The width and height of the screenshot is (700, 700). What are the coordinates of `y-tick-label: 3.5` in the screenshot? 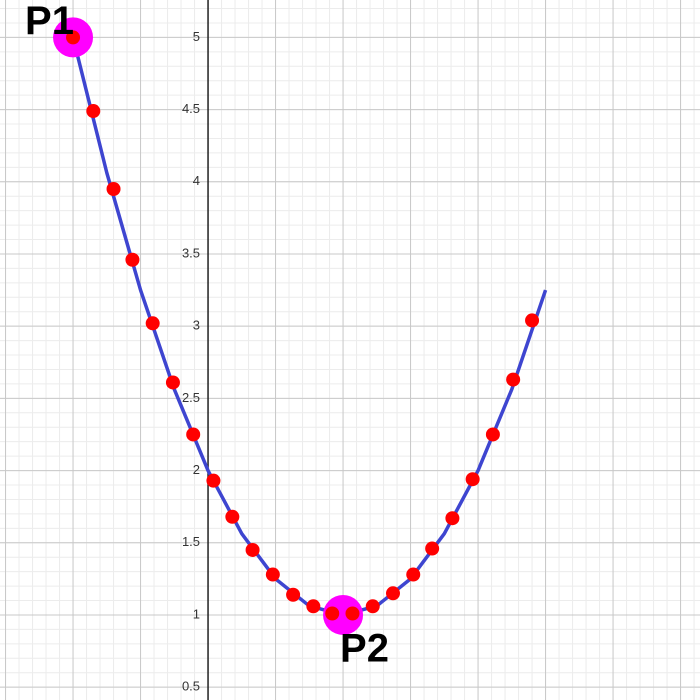 It's located at (191, 252).